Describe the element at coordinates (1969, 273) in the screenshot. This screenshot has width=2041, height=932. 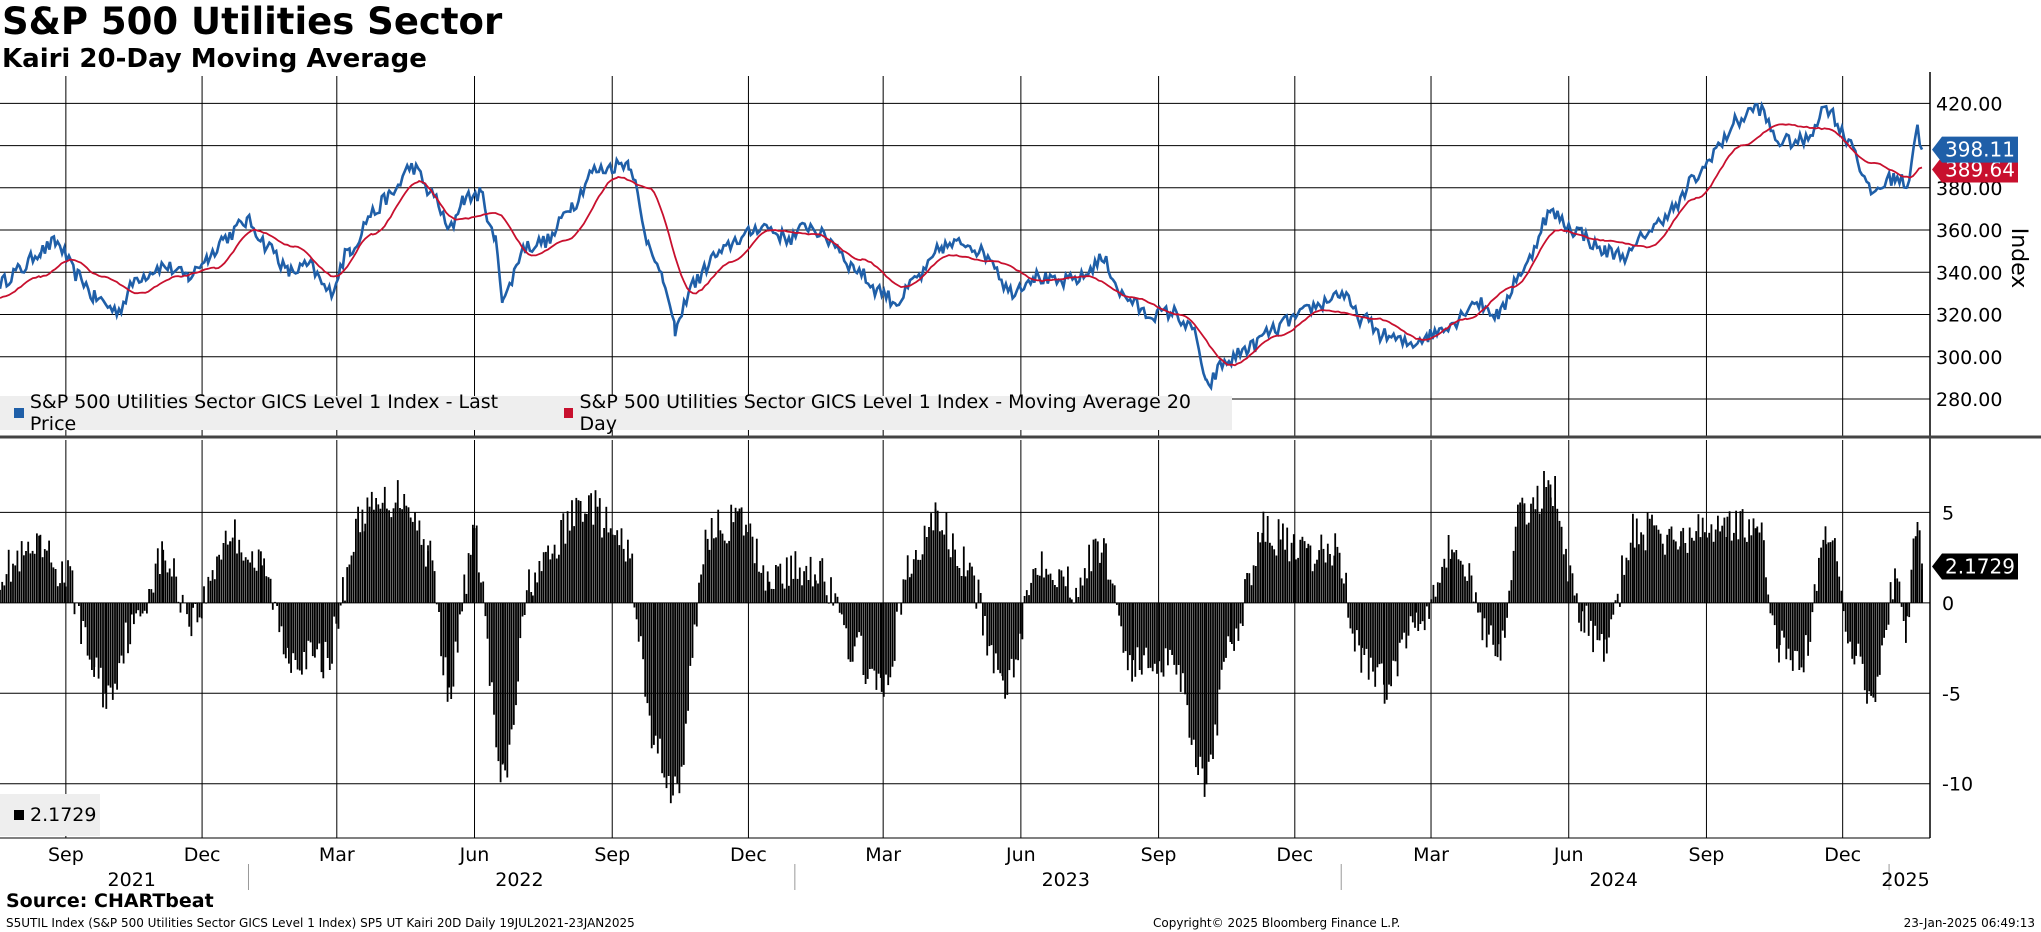
I see `y-tick-upper: 340.00` at that location.